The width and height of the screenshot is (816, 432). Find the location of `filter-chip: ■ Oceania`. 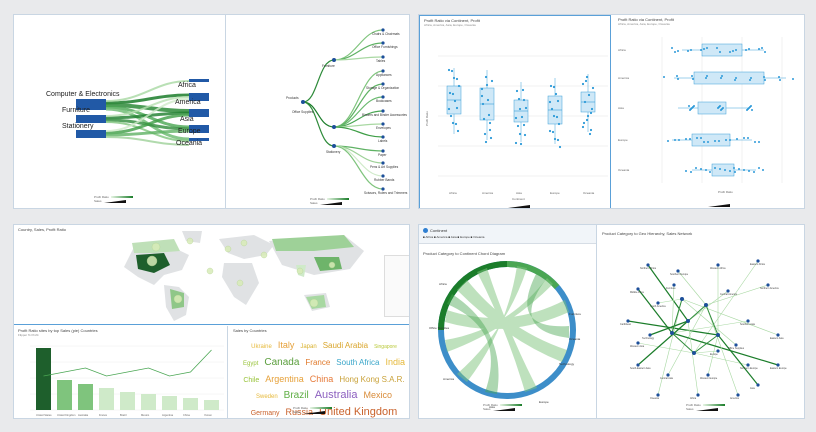

filter-chip: ■ Oceania is located at coordinates (477, 237).